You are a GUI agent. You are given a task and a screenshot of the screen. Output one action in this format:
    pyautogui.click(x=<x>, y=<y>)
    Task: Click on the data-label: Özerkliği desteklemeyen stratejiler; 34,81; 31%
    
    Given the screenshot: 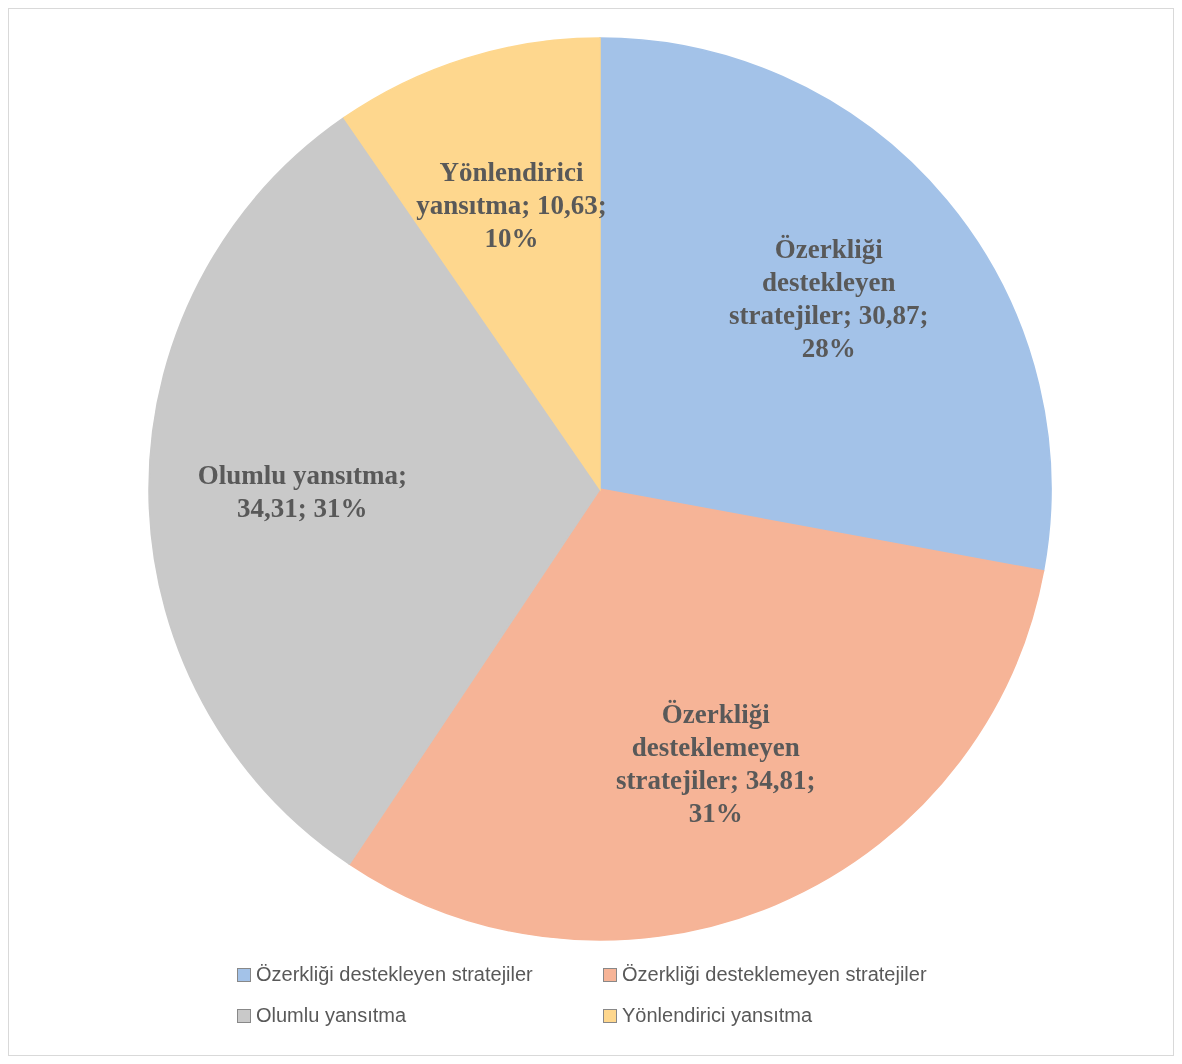 What is the action you would take?
    pyautogui.click(x=716, y=763)
    